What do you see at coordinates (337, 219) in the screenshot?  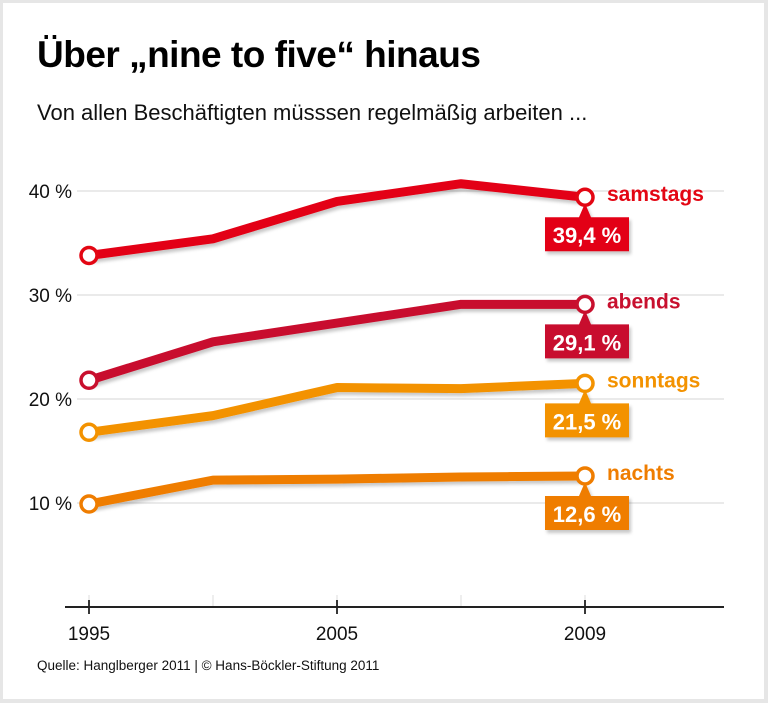 I see `series-line-samstags` at bounding box center [337, 219].